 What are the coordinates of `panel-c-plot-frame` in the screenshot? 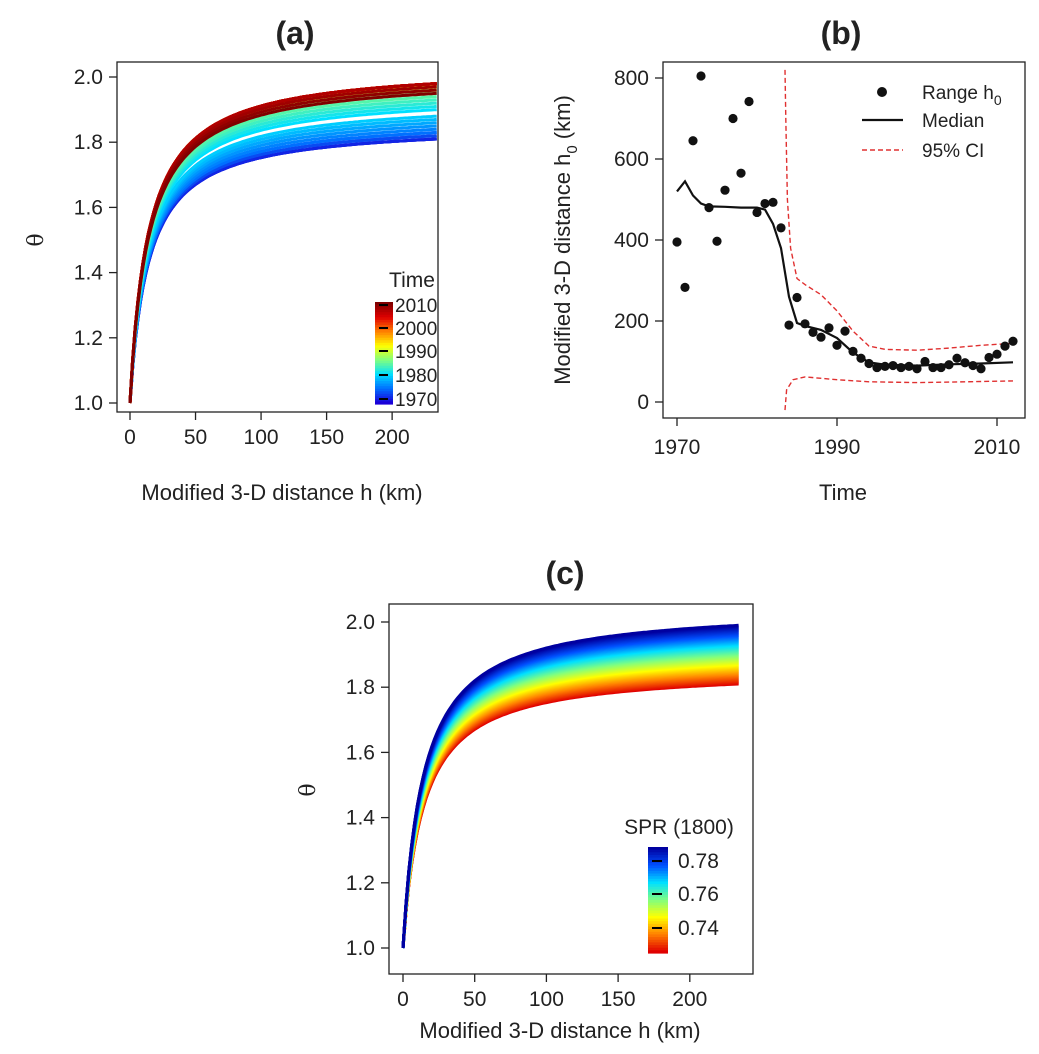 It's located at (571, 789).